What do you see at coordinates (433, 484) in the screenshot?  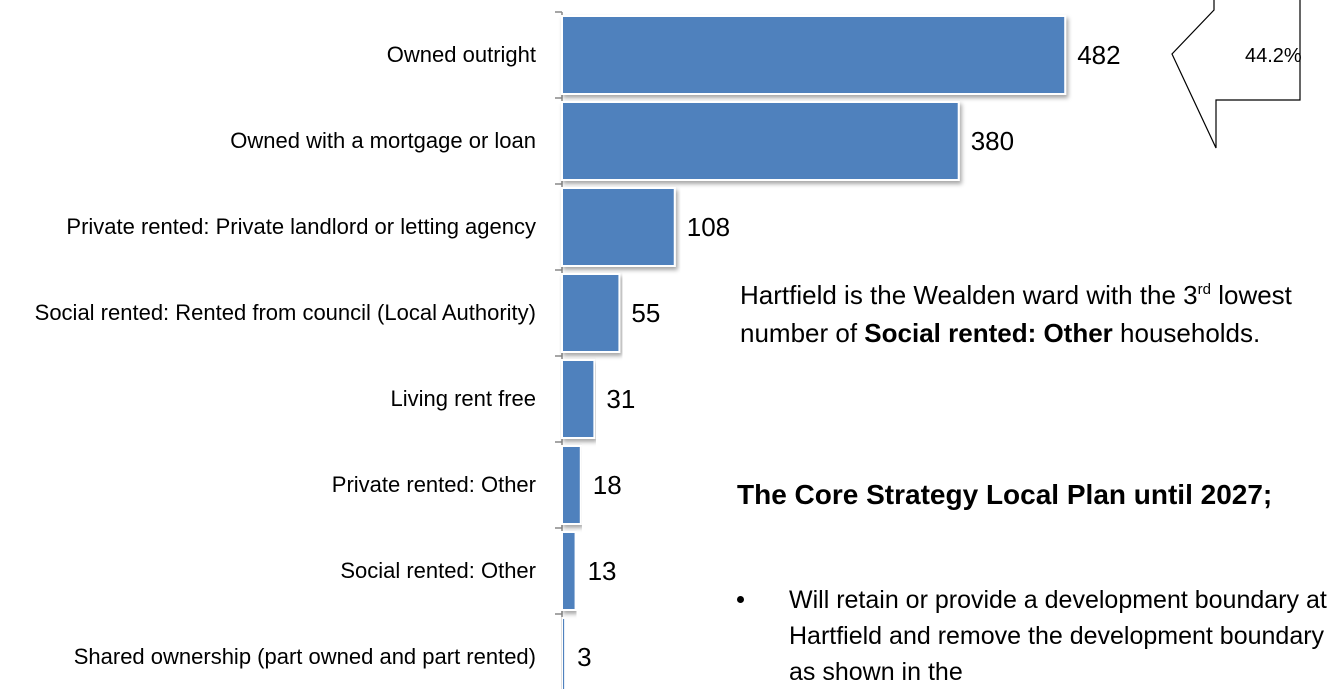 I see `category-label: Private rented: Other` at bounding box center [433, 484].